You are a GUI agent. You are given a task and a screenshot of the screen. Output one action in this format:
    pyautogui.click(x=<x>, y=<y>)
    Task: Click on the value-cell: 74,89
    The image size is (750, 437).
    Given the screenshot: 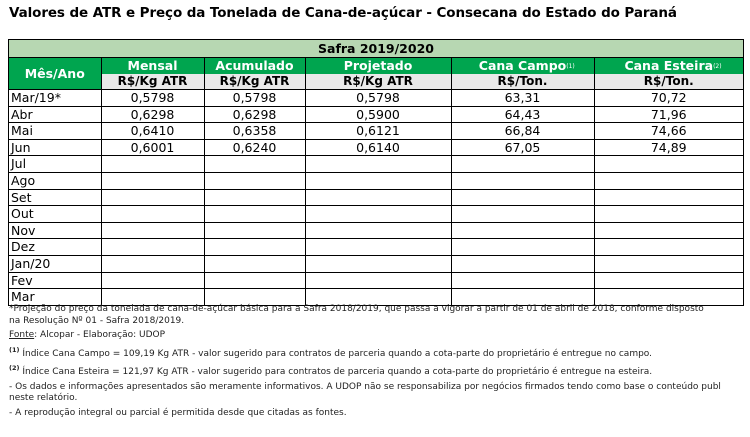 What is the action you would take?
    pyautogui.click(x=668, y=148)
    